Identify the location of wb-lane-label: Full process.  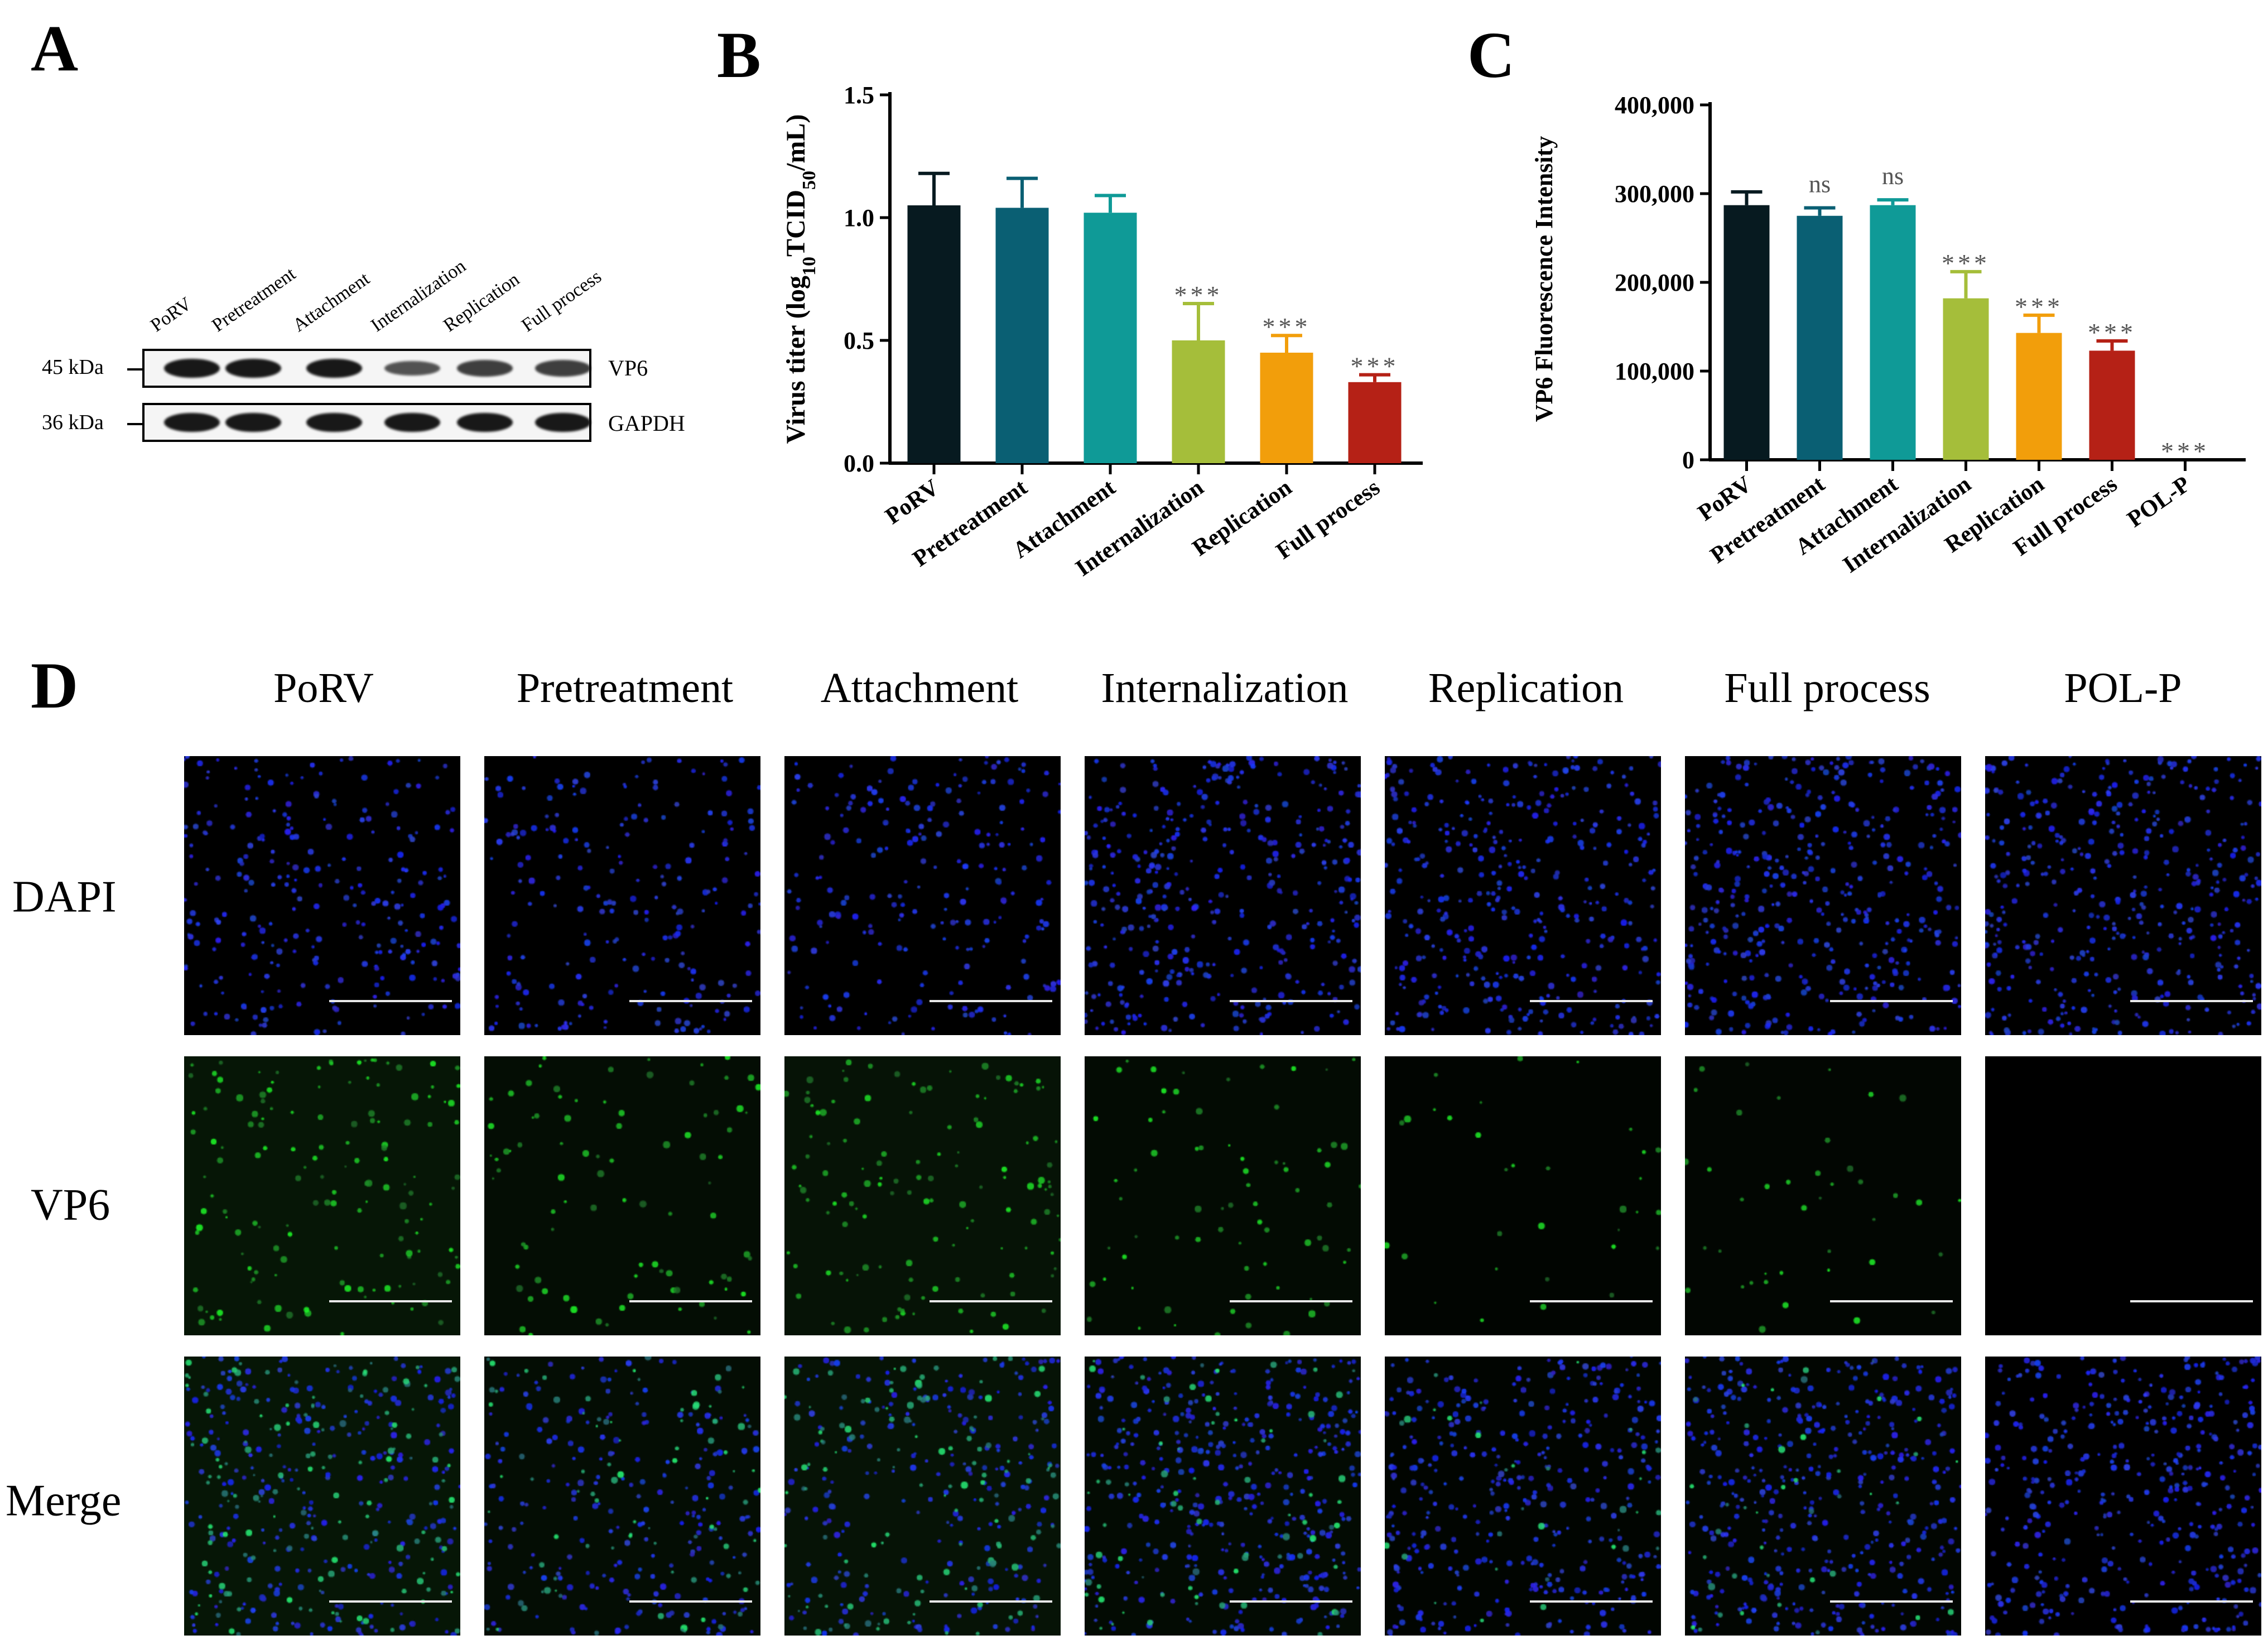
(561, 301).